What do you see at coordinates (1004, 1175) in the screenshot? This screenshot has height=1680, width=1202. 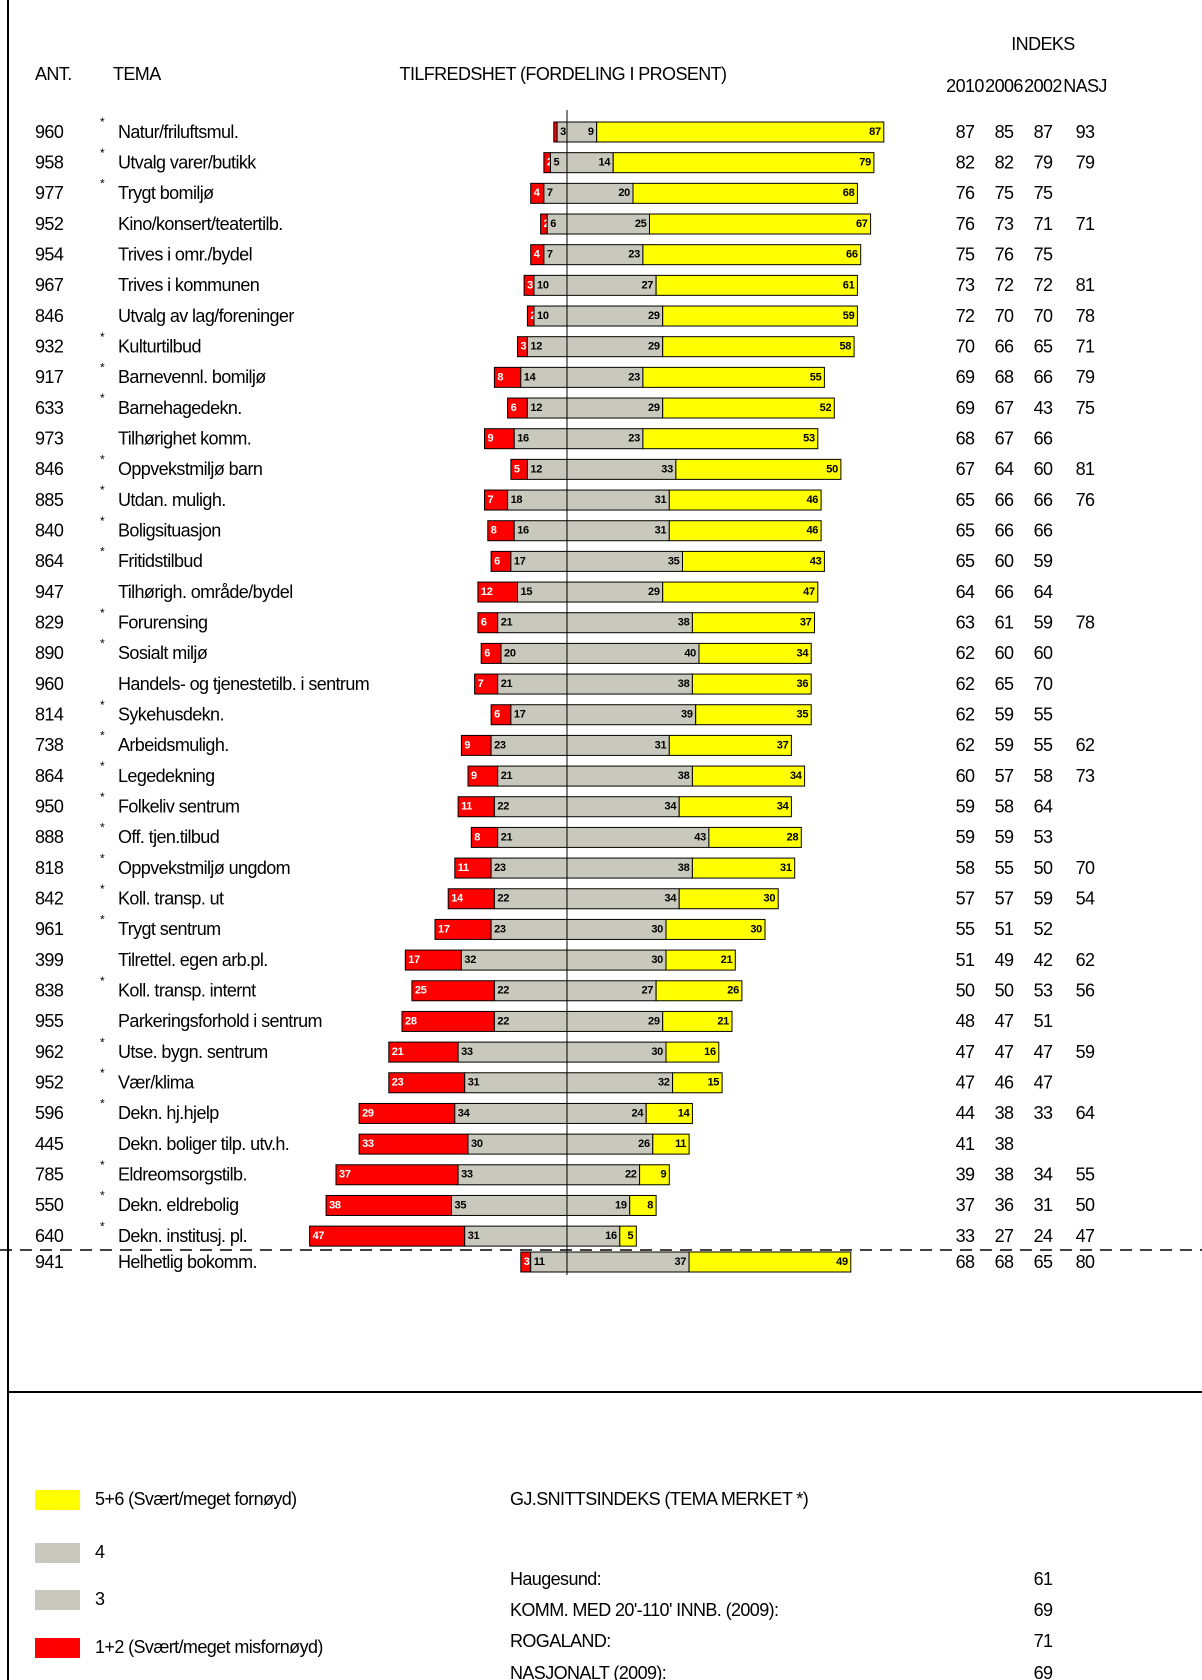 I see `index-value: 38` at bounding box center [1004, 1175].